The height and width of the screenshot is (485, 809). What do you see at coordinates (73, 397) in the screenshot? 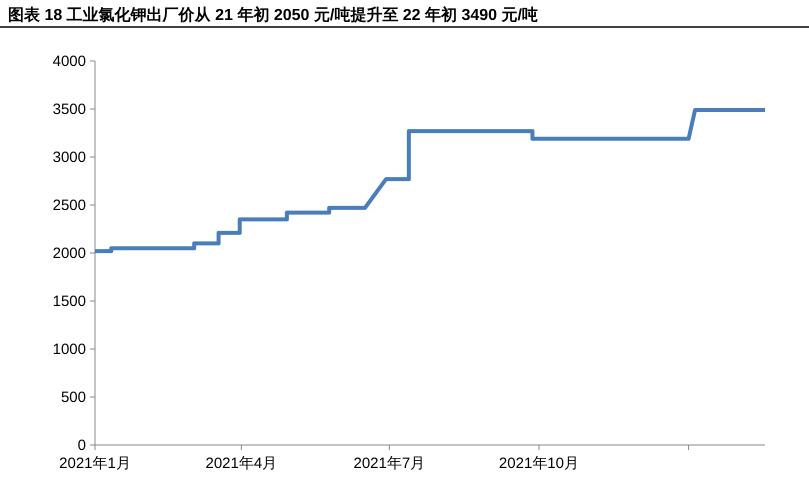
I see `y-tick-label: 500` at bounding box center [73, 397].